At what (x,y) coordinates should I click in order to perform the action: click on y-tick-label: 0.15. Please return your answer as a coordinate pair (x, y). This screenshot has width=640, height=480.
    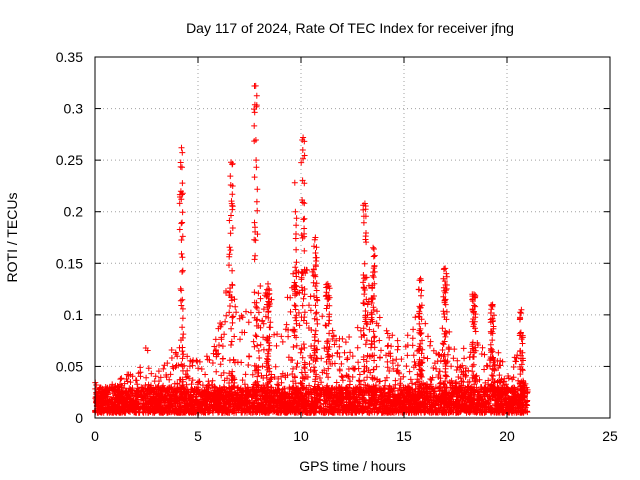
    Looking at the image, I should click on (69, 263).